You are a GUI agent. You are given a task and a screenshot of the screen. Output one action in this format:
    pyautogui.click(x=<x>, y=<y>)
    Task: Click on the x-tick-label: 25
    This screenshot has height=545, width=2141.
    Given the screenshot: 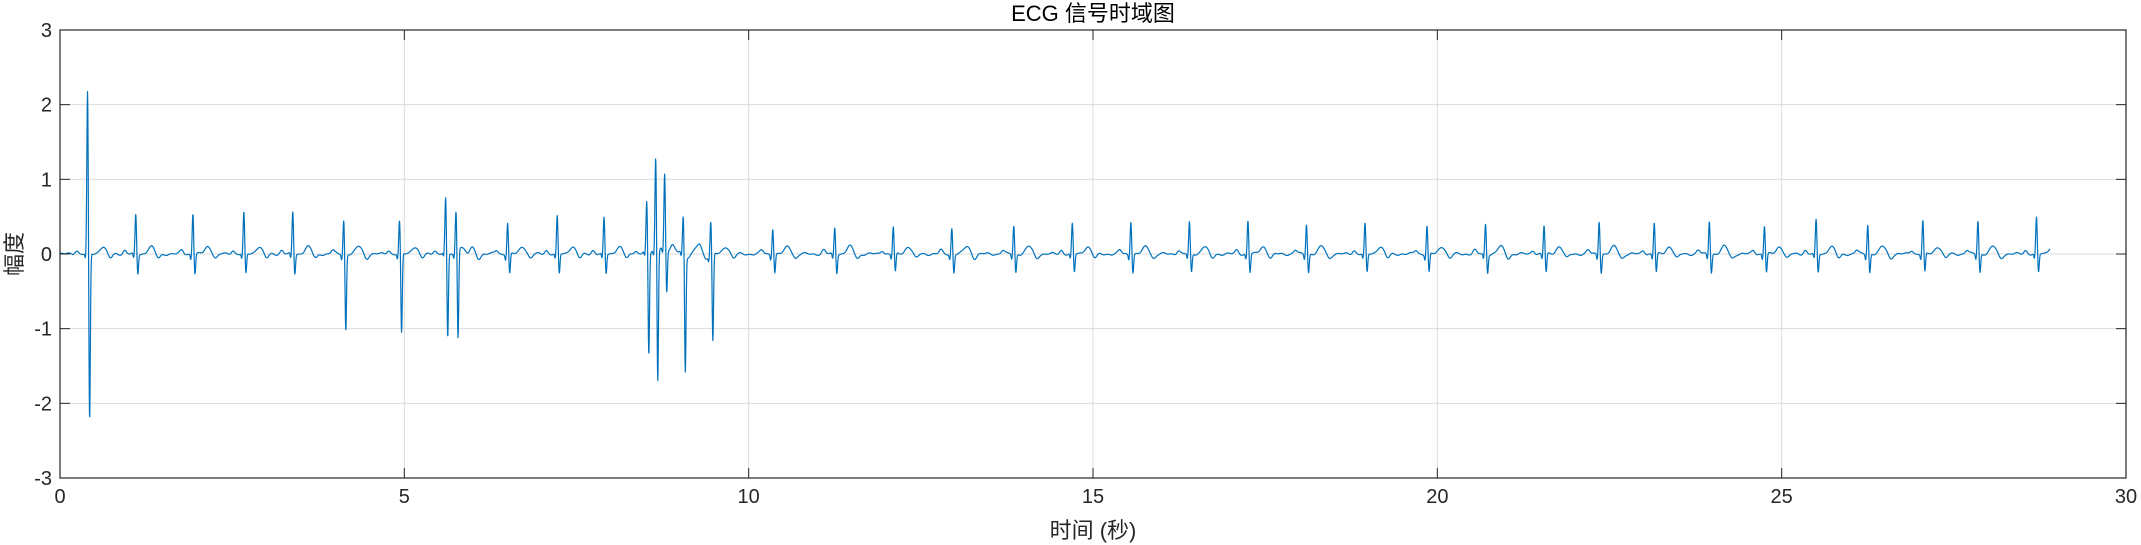 What is the action you would take?
    pyautogui.click(x=1782, y=497)
    